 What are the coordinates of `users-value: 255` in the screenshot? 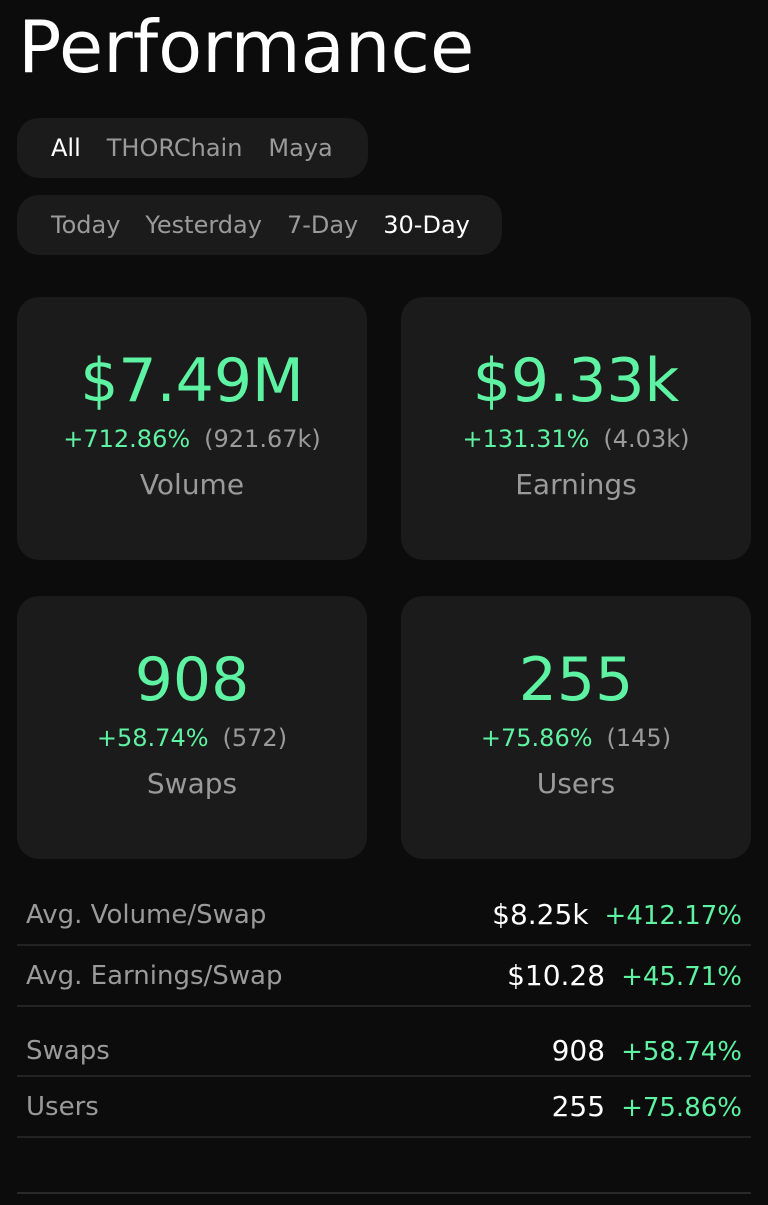 It's located at (576, 680).